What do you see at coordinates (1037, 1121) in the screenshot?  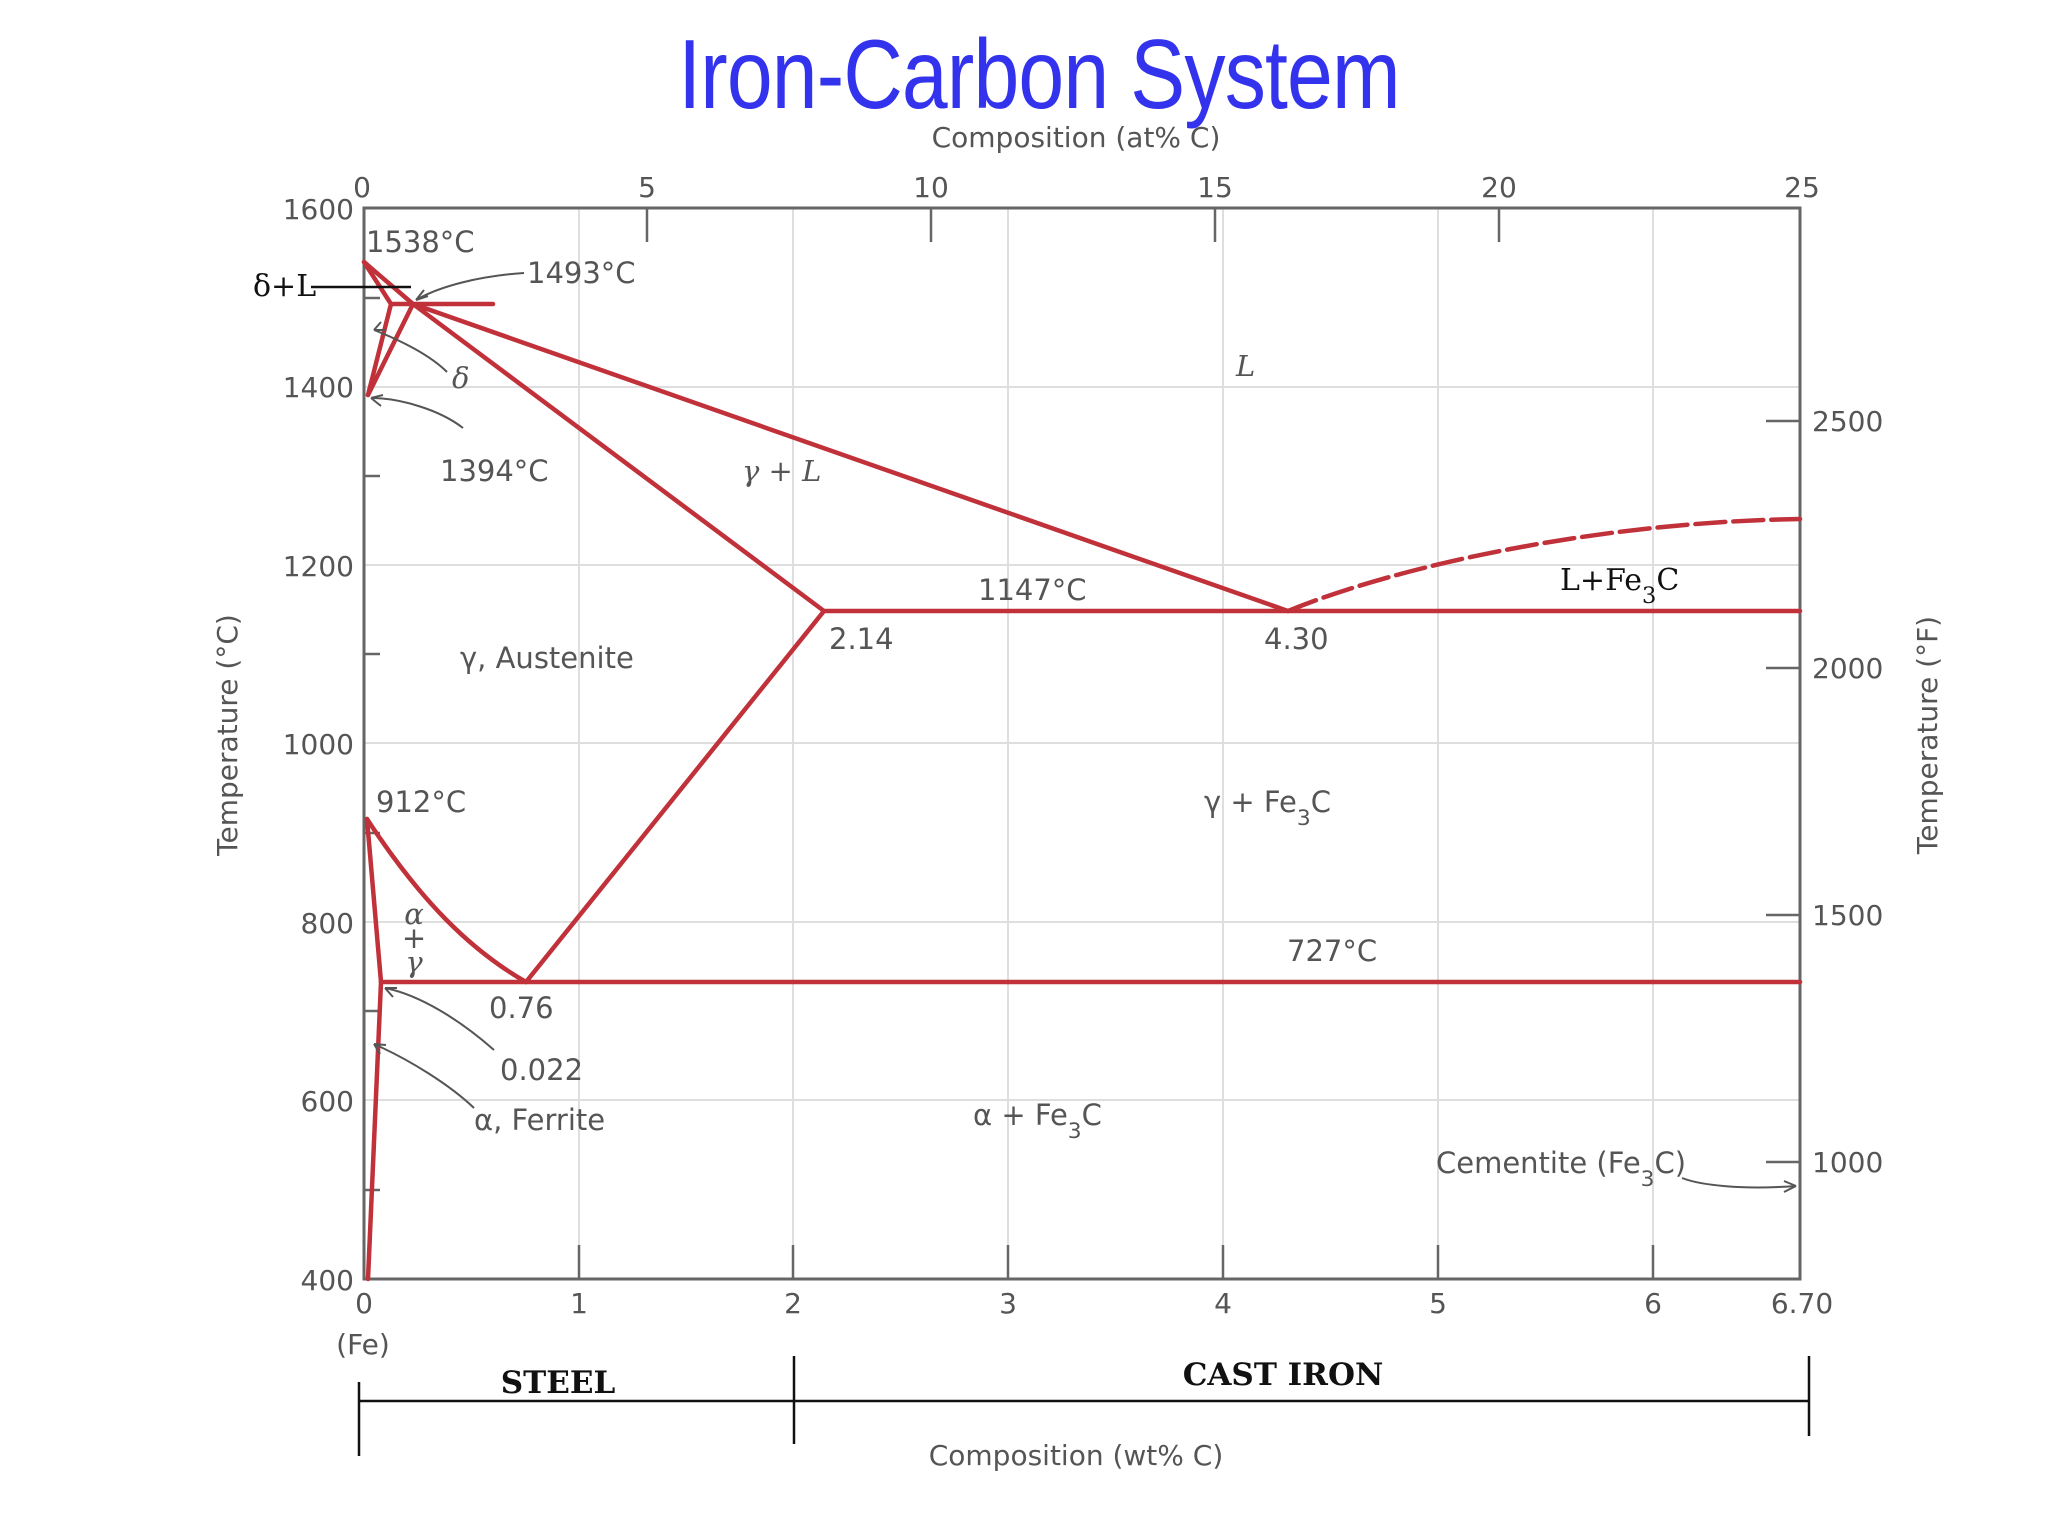 I see `region-alpha-cementite: α + Fe3C` at bounding box center [1037, 1121].